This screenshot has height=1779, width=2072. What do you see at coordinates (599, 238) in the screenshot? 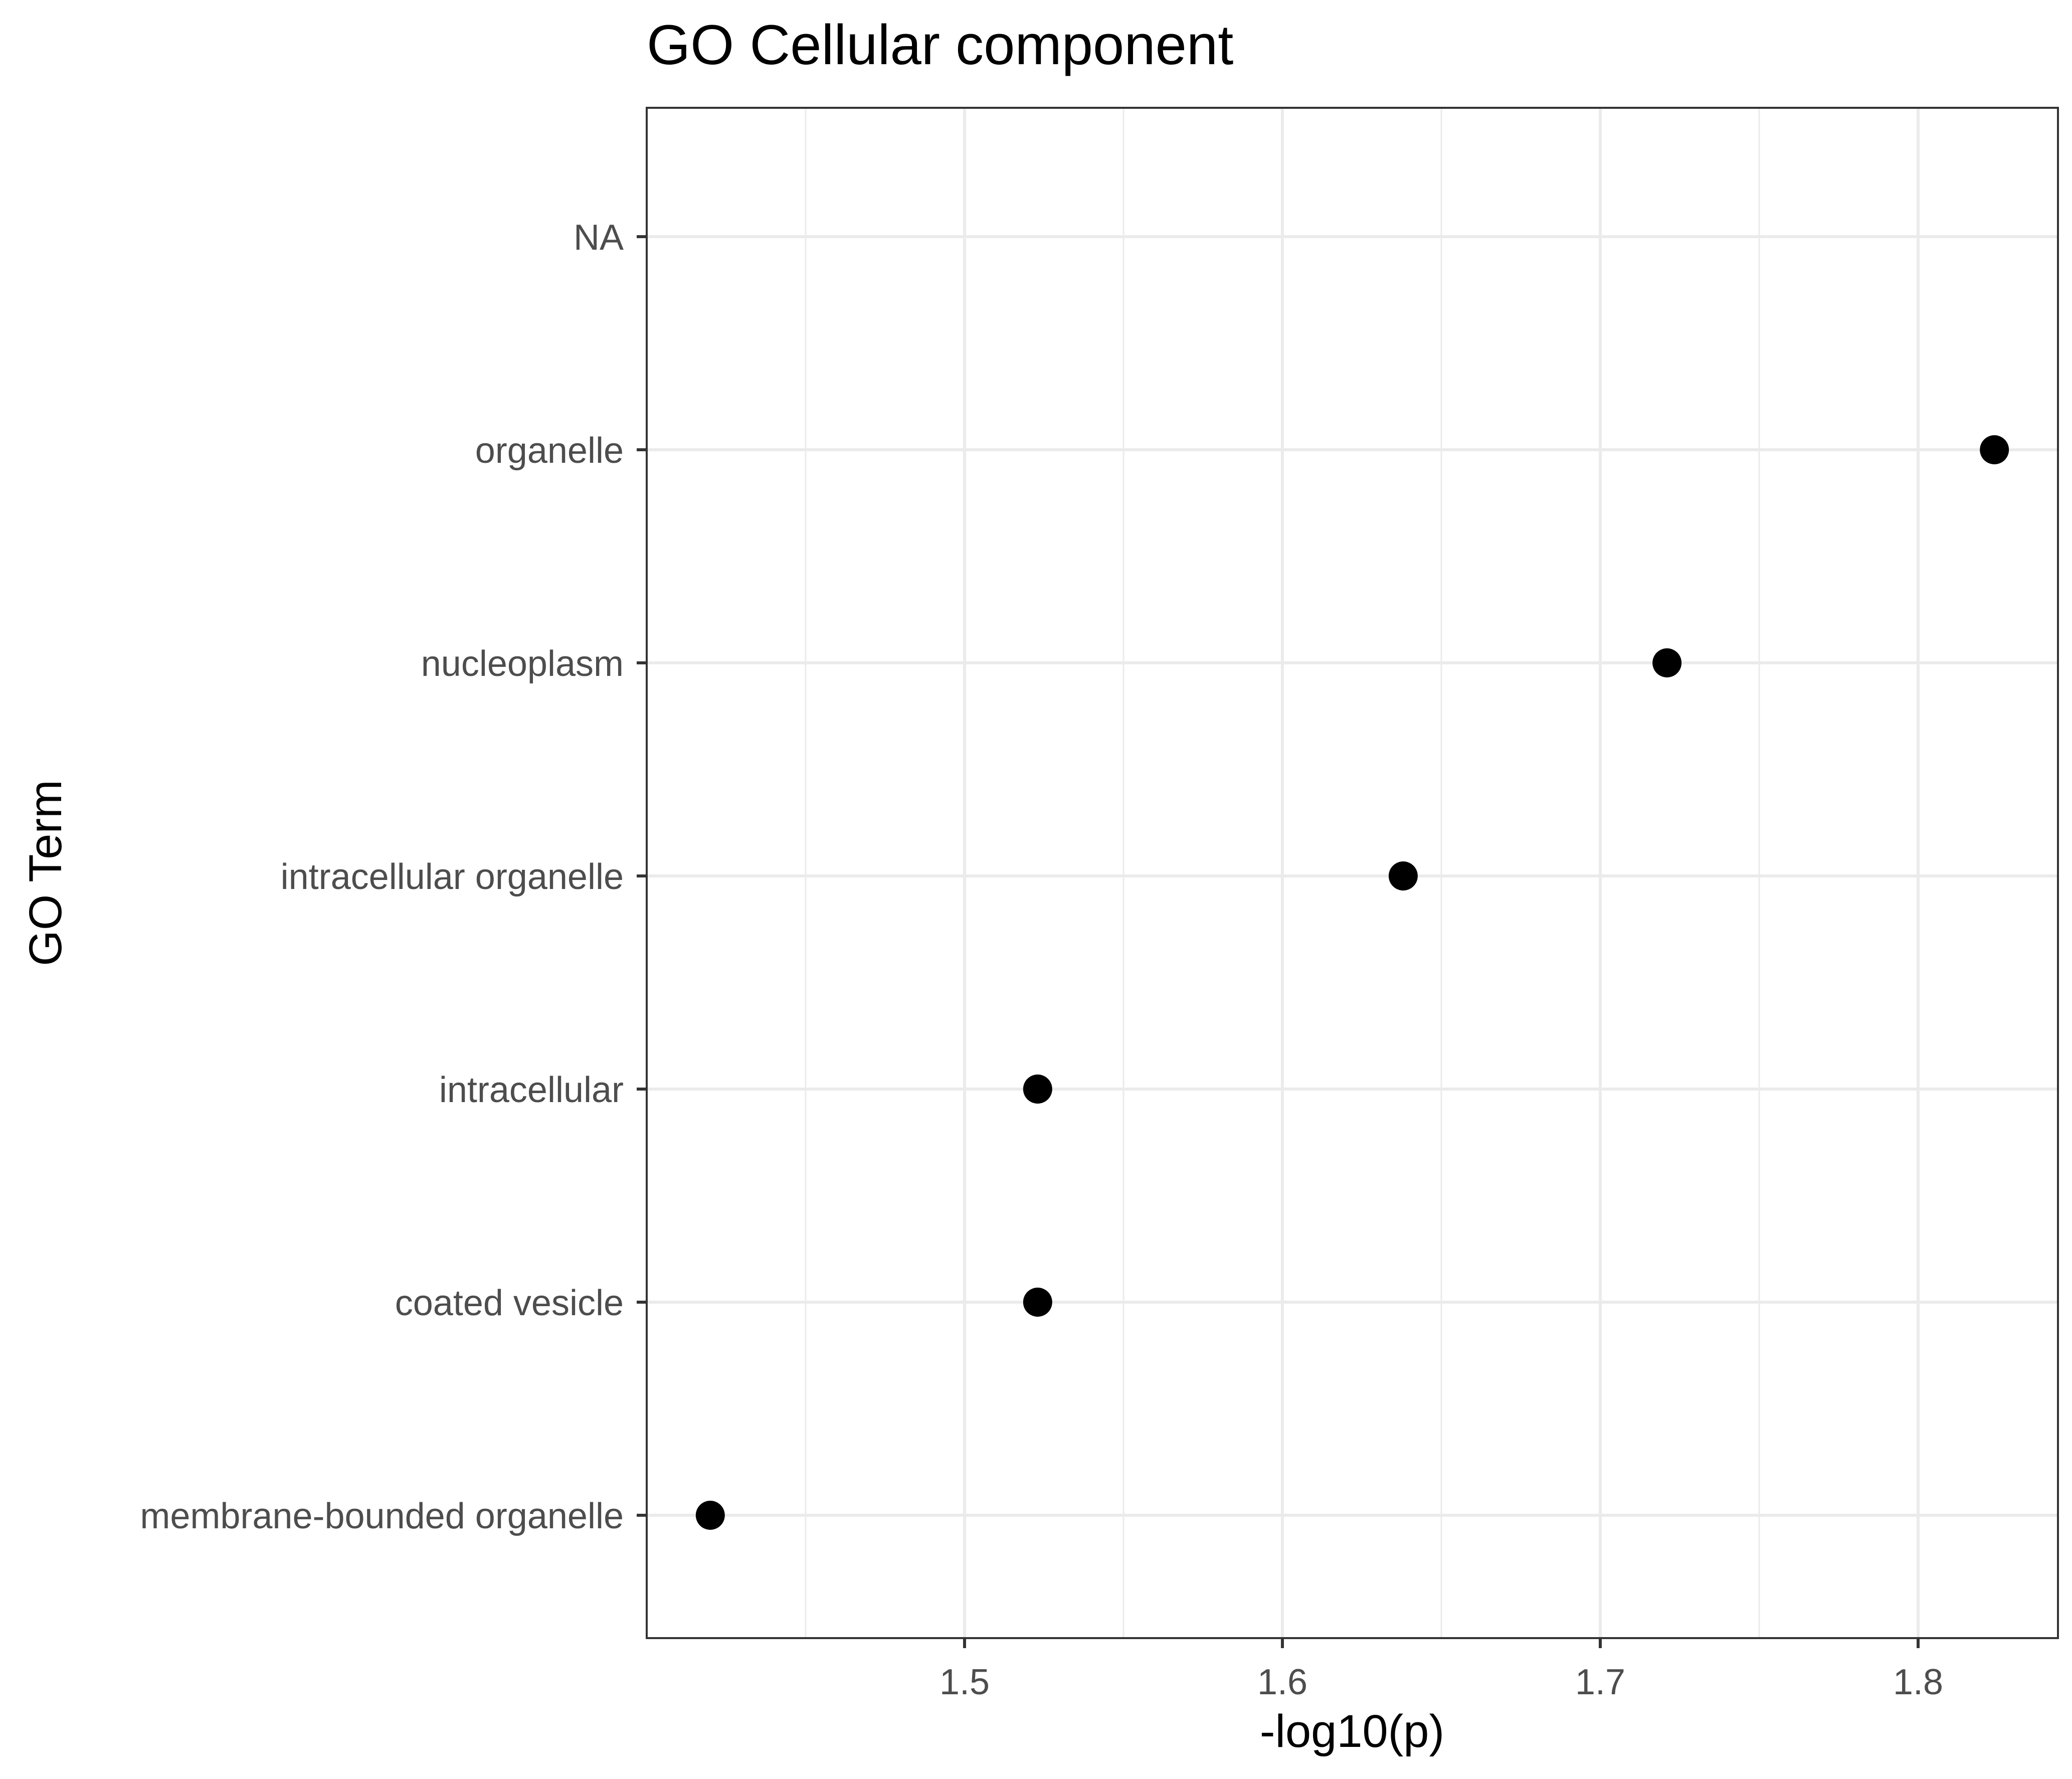
I see `y-tick-label: NA` at bounding box center [599, 238].